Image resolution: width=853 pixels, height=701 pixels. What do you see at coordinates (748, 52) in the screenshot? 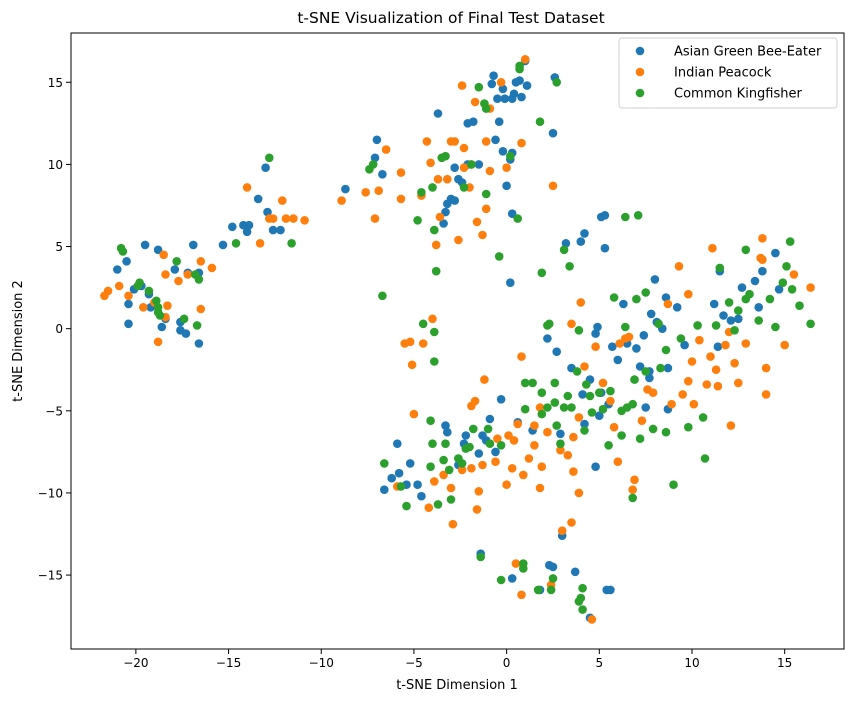
I see `legend-label: Asian Green Bee-Eater` at bounding box center [748, 52].